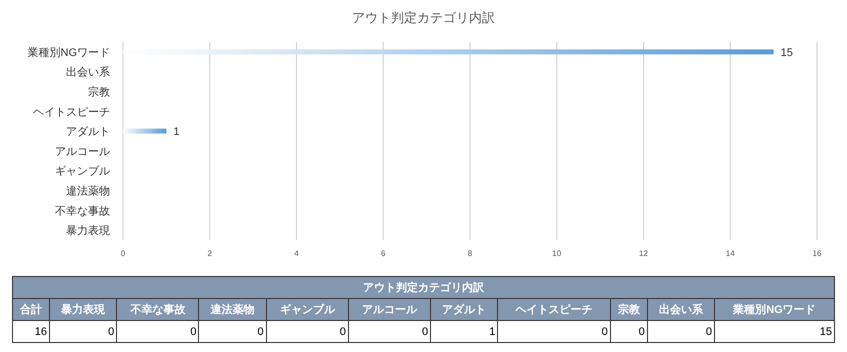 The width and height of the screenshot is (847, 352). Describe the element at coordinates (99, 92) in the screenshot. I see `y-tick-label: 宗教` at that location.